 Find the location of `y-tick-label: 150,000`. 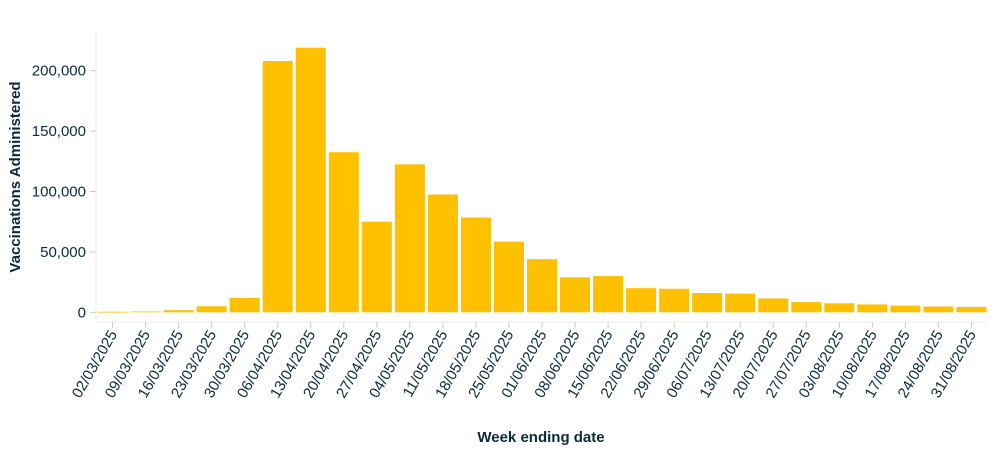

y-tick-label: 150,000 is located at coordinates (59, 131).